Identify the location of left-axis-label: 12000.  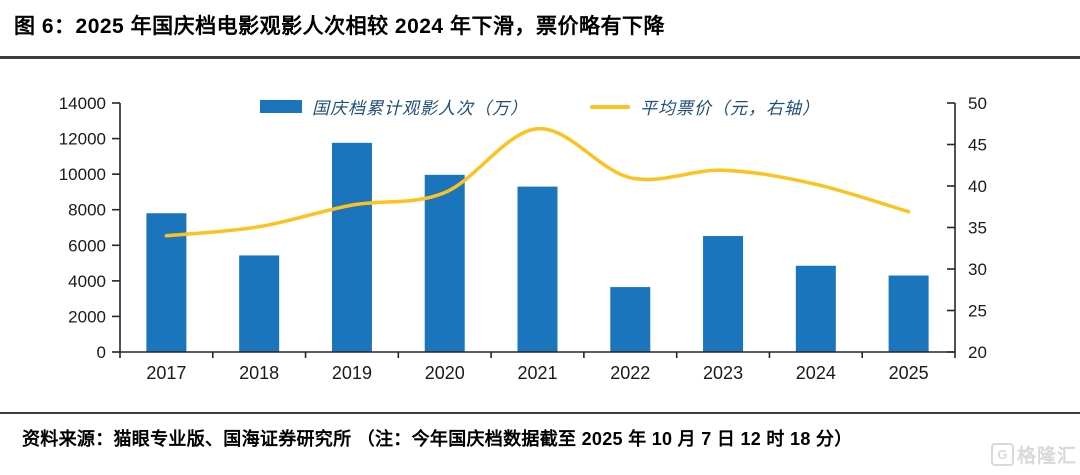
(82, 139).